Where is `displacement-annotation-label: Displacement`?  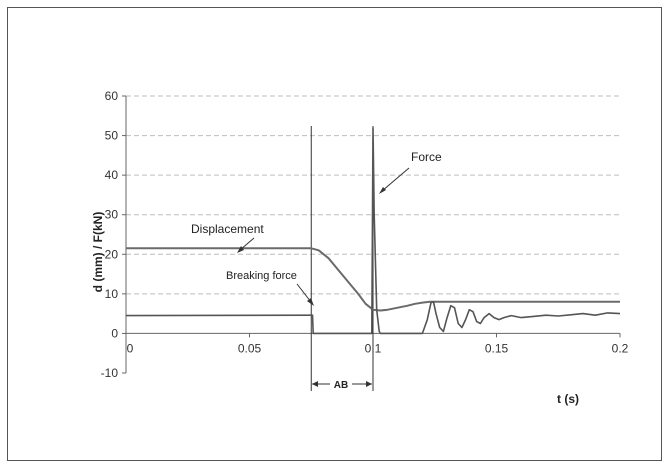
displacement-annotation-label: Displacement is located at coordinates (227, 229).